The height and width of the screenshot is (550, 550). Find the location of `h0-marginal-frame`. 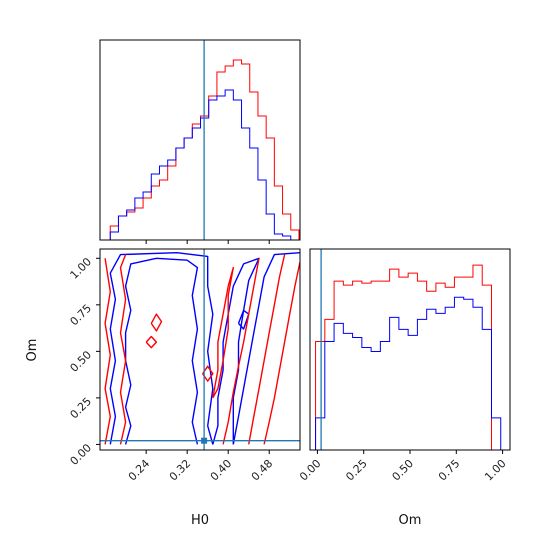

h0-marginal-frame is located at coordinates (200, 140).